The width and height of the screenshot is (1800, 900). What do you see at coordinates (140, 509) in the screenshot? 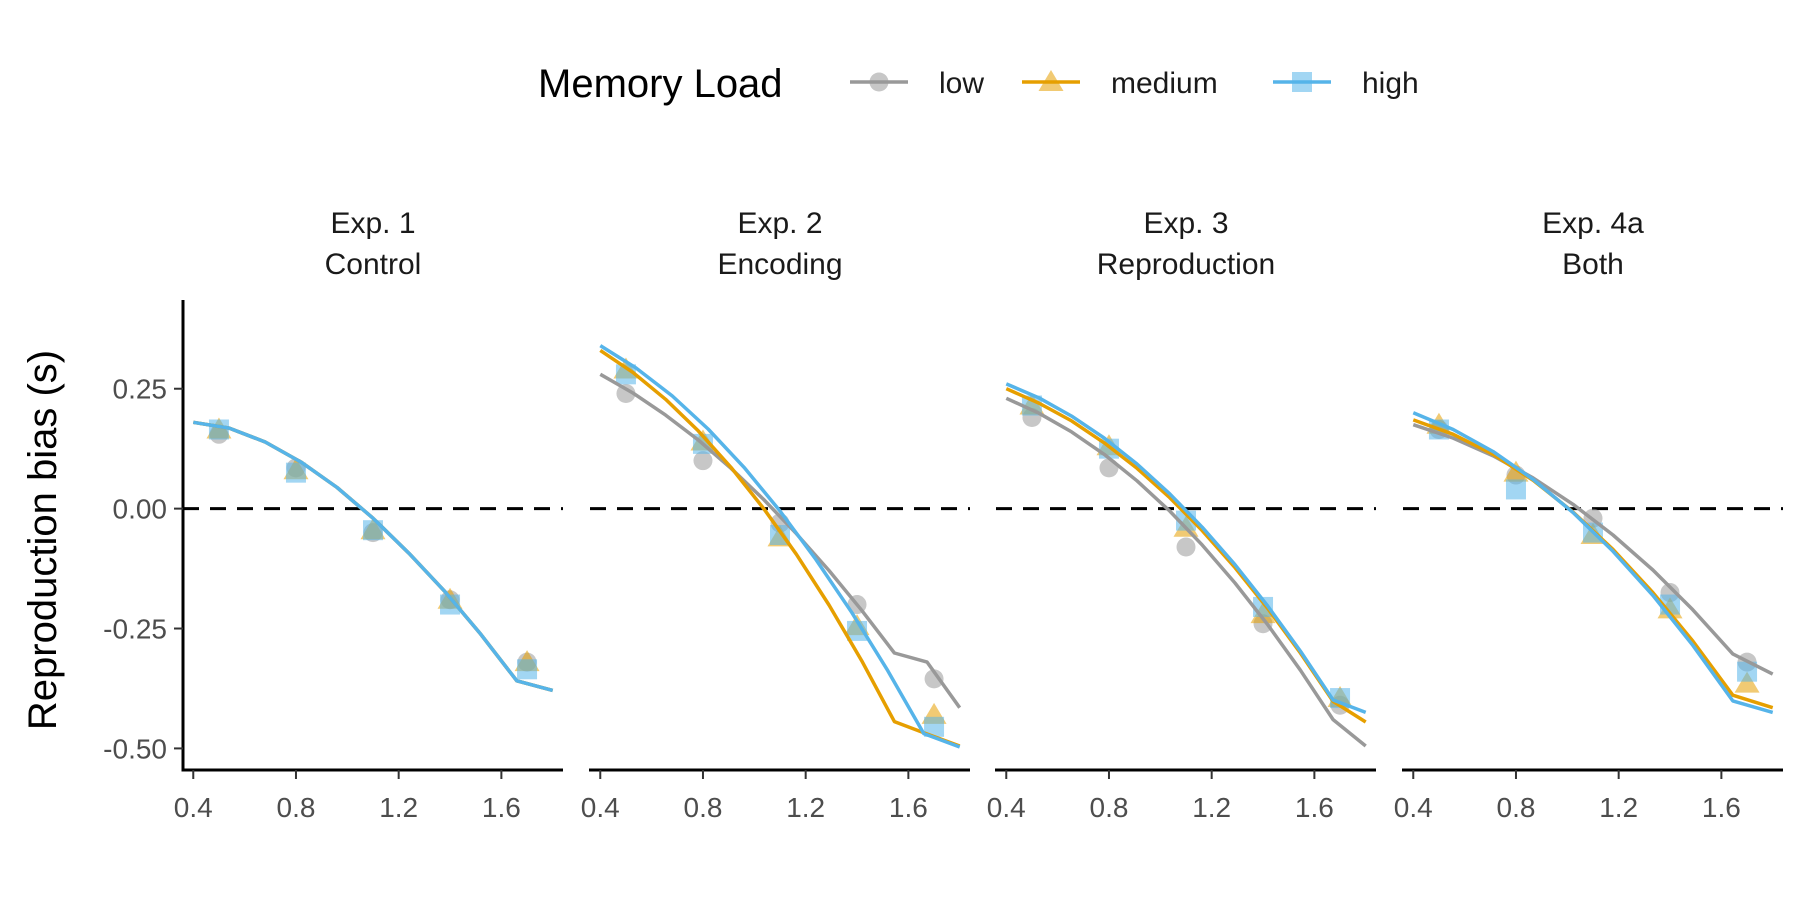
I see `y-tick-label: 0.00` at bounding box center [140, 509].